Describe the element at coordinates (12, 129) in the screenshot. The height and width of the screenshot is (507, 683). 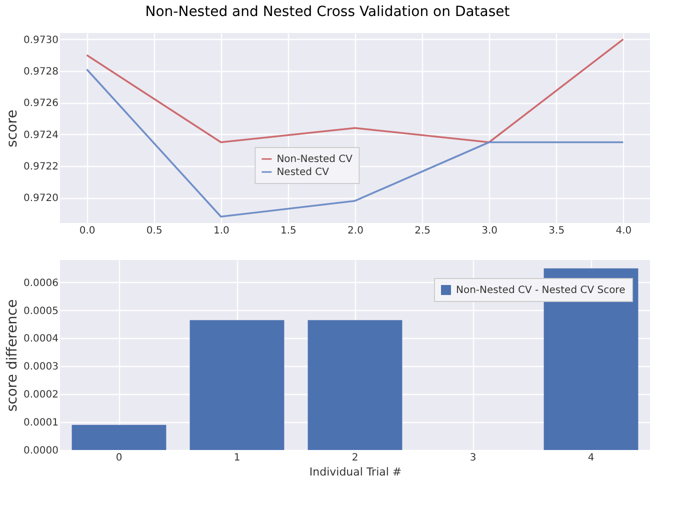
I see `y-axis-title: score` at that location.